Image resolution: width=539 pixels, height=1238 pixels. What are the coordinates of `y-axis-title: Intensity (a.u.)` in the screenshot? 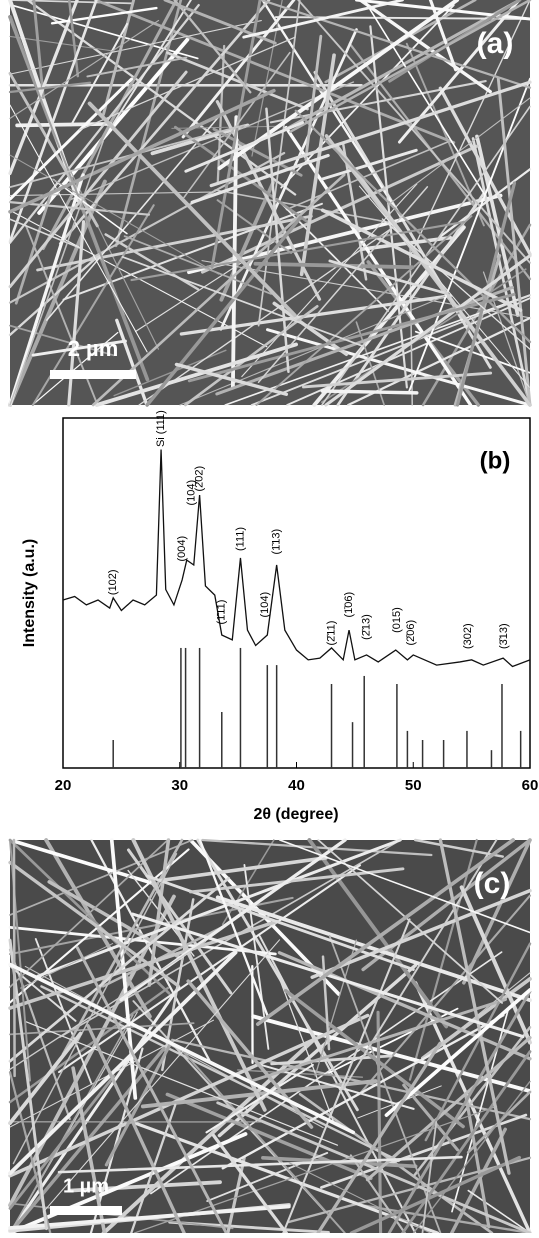 It's located at (29, 593).